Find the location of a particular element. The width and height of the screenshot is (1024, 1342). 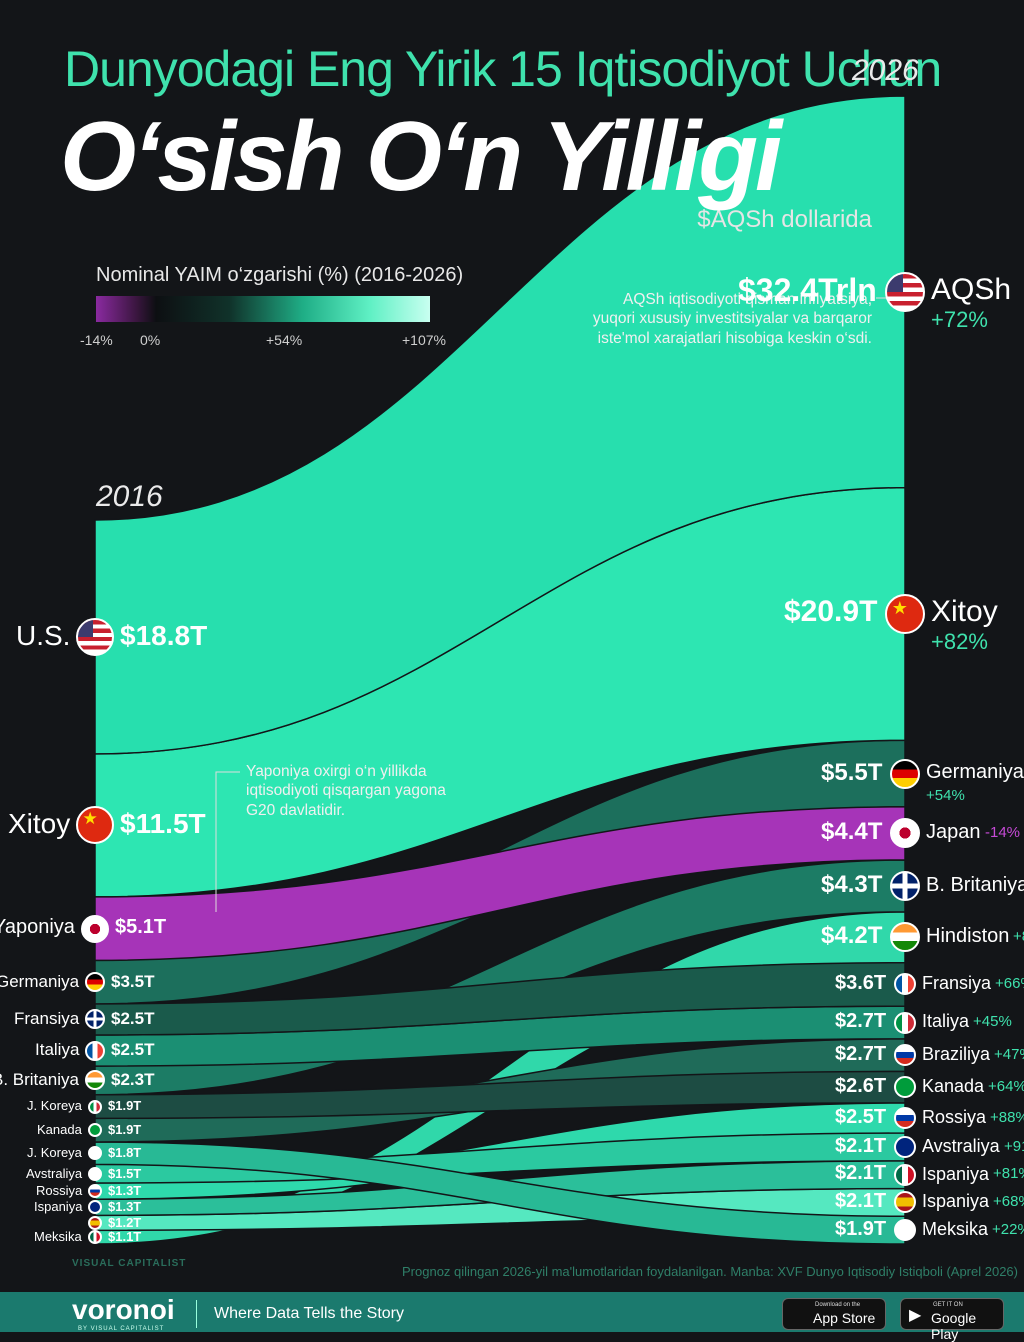

left-label: Germaniya is located at coordinates (40, 981).